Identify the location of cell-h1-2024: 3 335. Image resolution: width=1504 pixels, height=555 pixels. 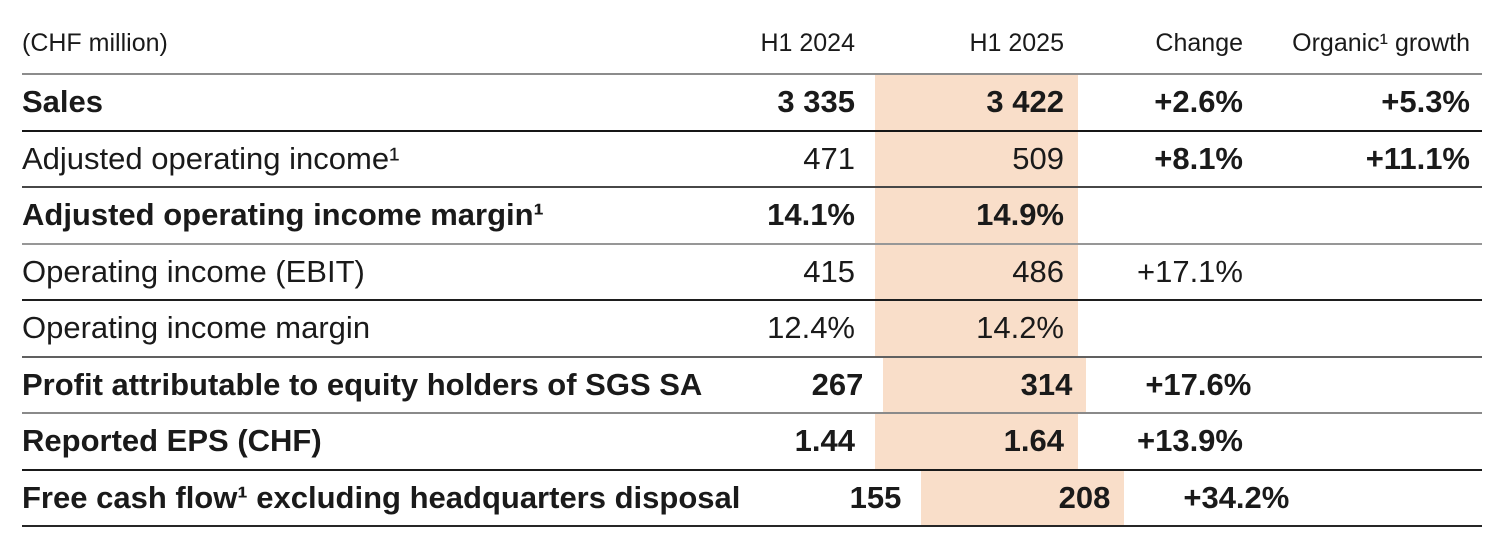
(816, 102).